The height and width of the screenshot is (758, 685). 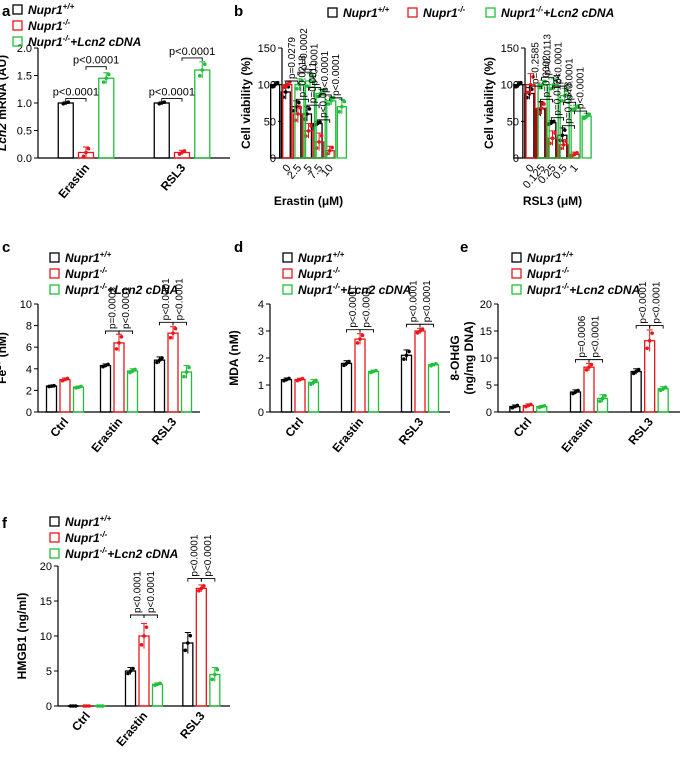 I want to click on p-value-label: p=0.0002, so click(x=304, y=49).